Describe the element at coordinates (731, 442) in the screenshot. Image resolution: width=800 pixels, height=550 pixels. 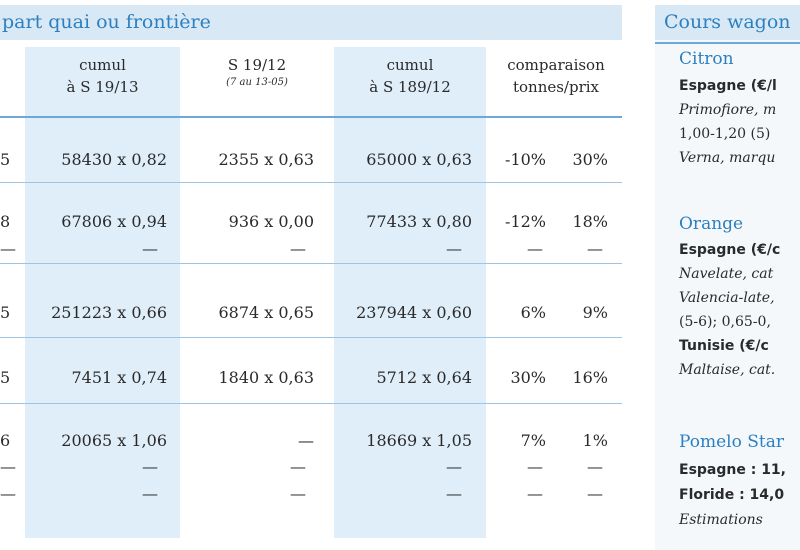
I see `pomelo-heading: Pomelo Star` at that location.